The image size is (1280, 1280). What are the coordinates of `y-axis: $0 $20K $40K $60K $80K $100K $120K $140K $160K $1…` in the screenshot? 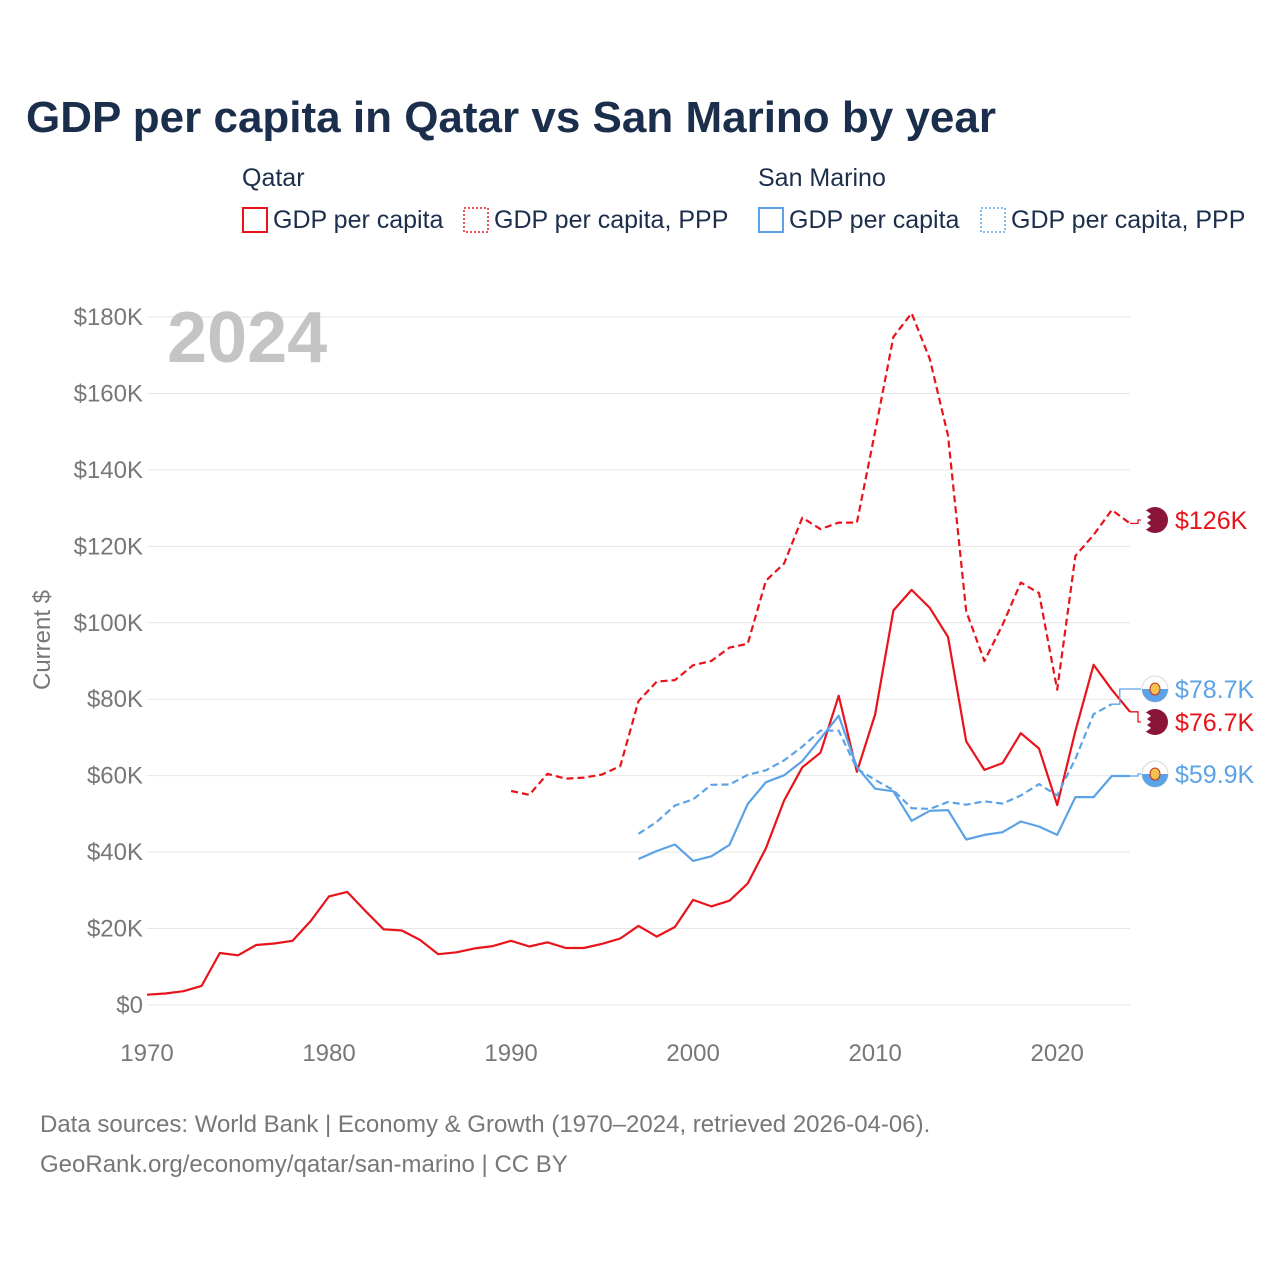 It's located at (108, 661).